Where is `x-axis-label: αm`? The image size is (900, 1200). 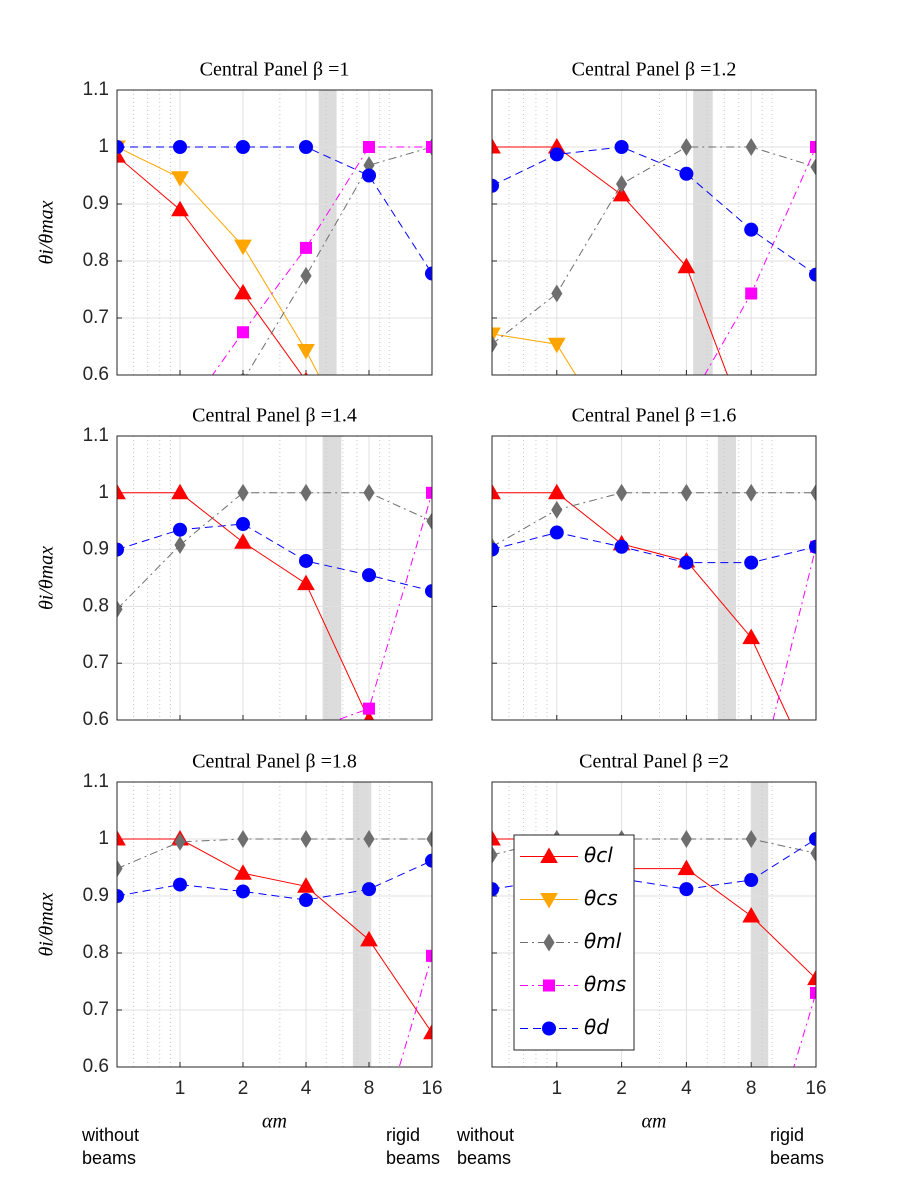
x-axis-label: αm is located at coordinates (654, 1122).